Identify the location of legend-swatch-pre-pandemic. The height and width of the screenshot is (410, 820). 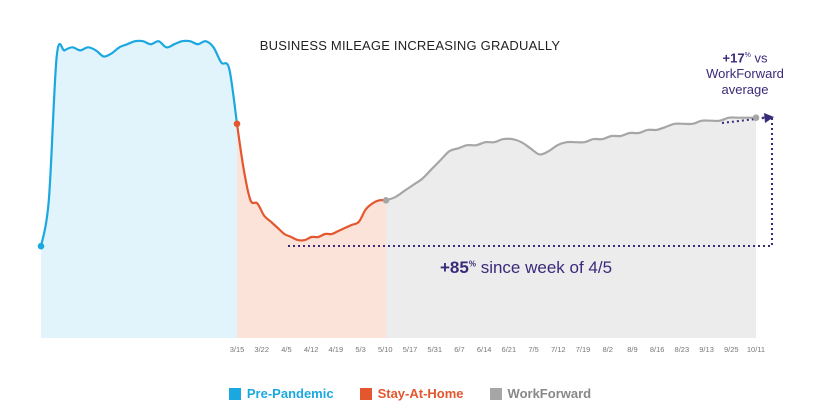
(234, 393).